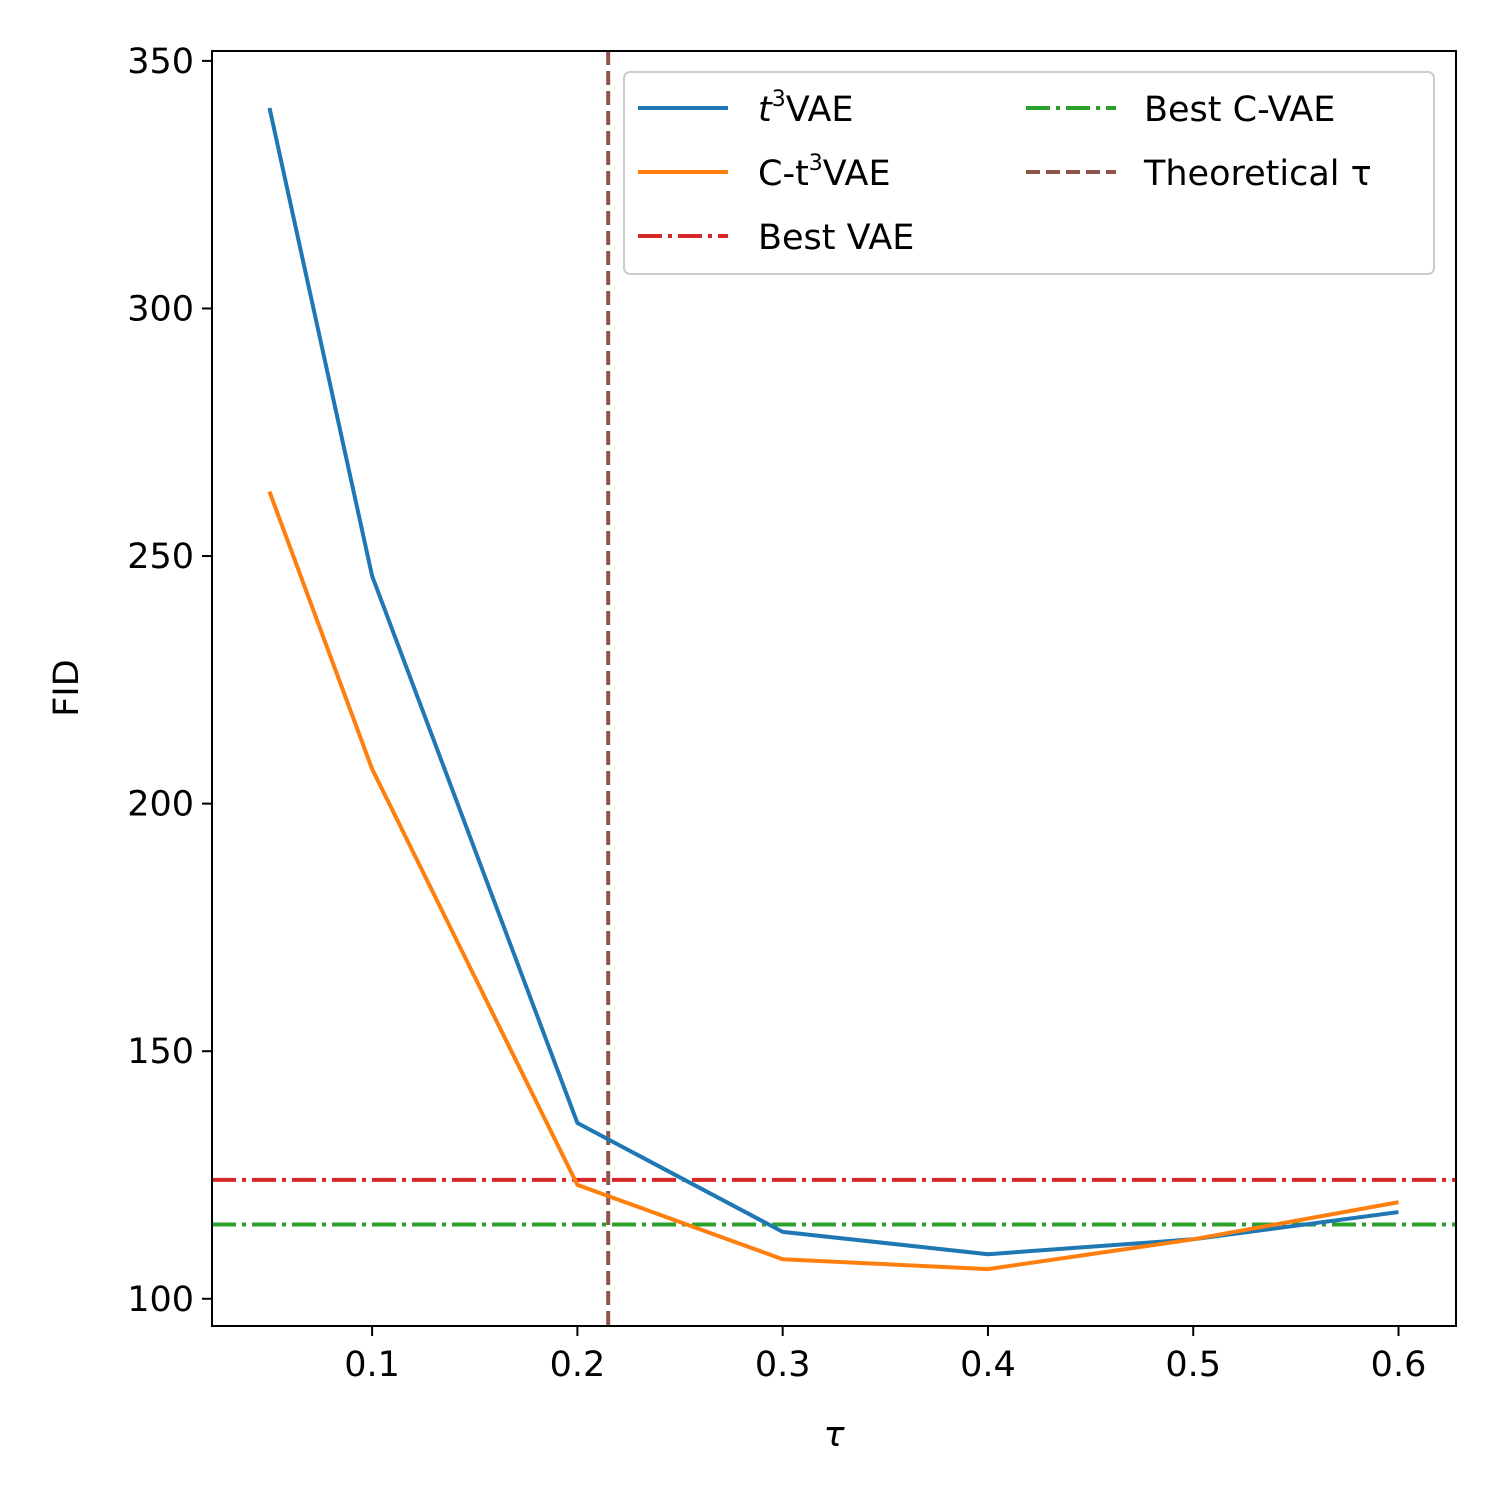 This screenshot has width=1500, height=1500. I want to click on x-axis: 0.1 0.2 0.3 0.4 0.5 0.6, so click(885, 1355).